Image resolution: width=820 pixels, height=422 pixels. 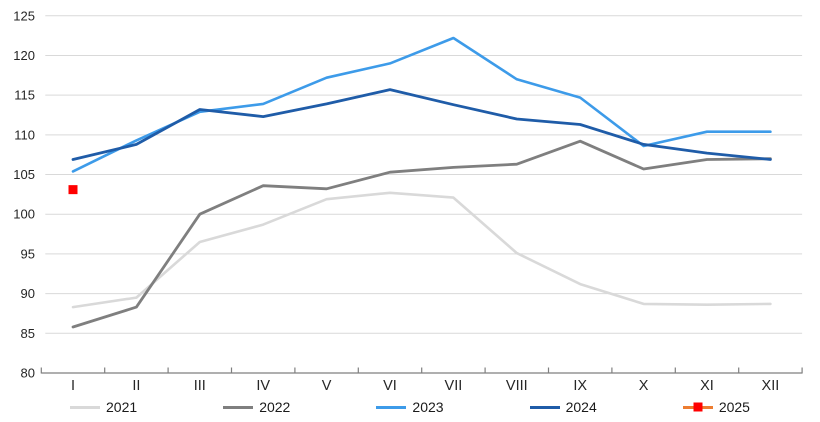 What do you see at coordinates (544, 407) in the screenshot?
I see `legend-swatch-2024` at bounding box center [544, 407].